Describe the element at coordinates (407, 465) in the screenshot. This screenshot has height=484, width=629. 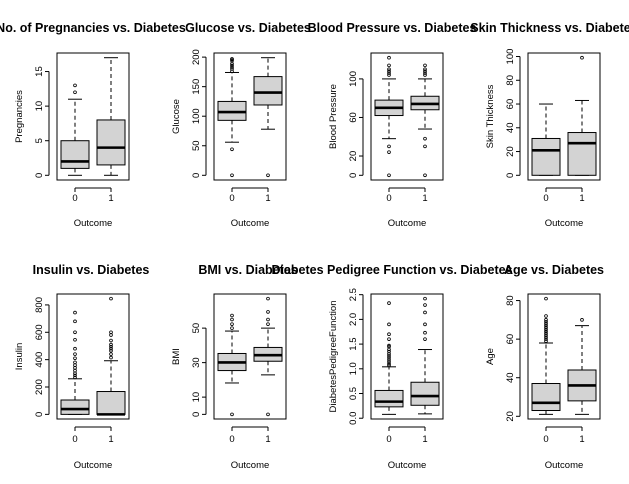
I see `chart-6-xlabel: Outcome` at that location.